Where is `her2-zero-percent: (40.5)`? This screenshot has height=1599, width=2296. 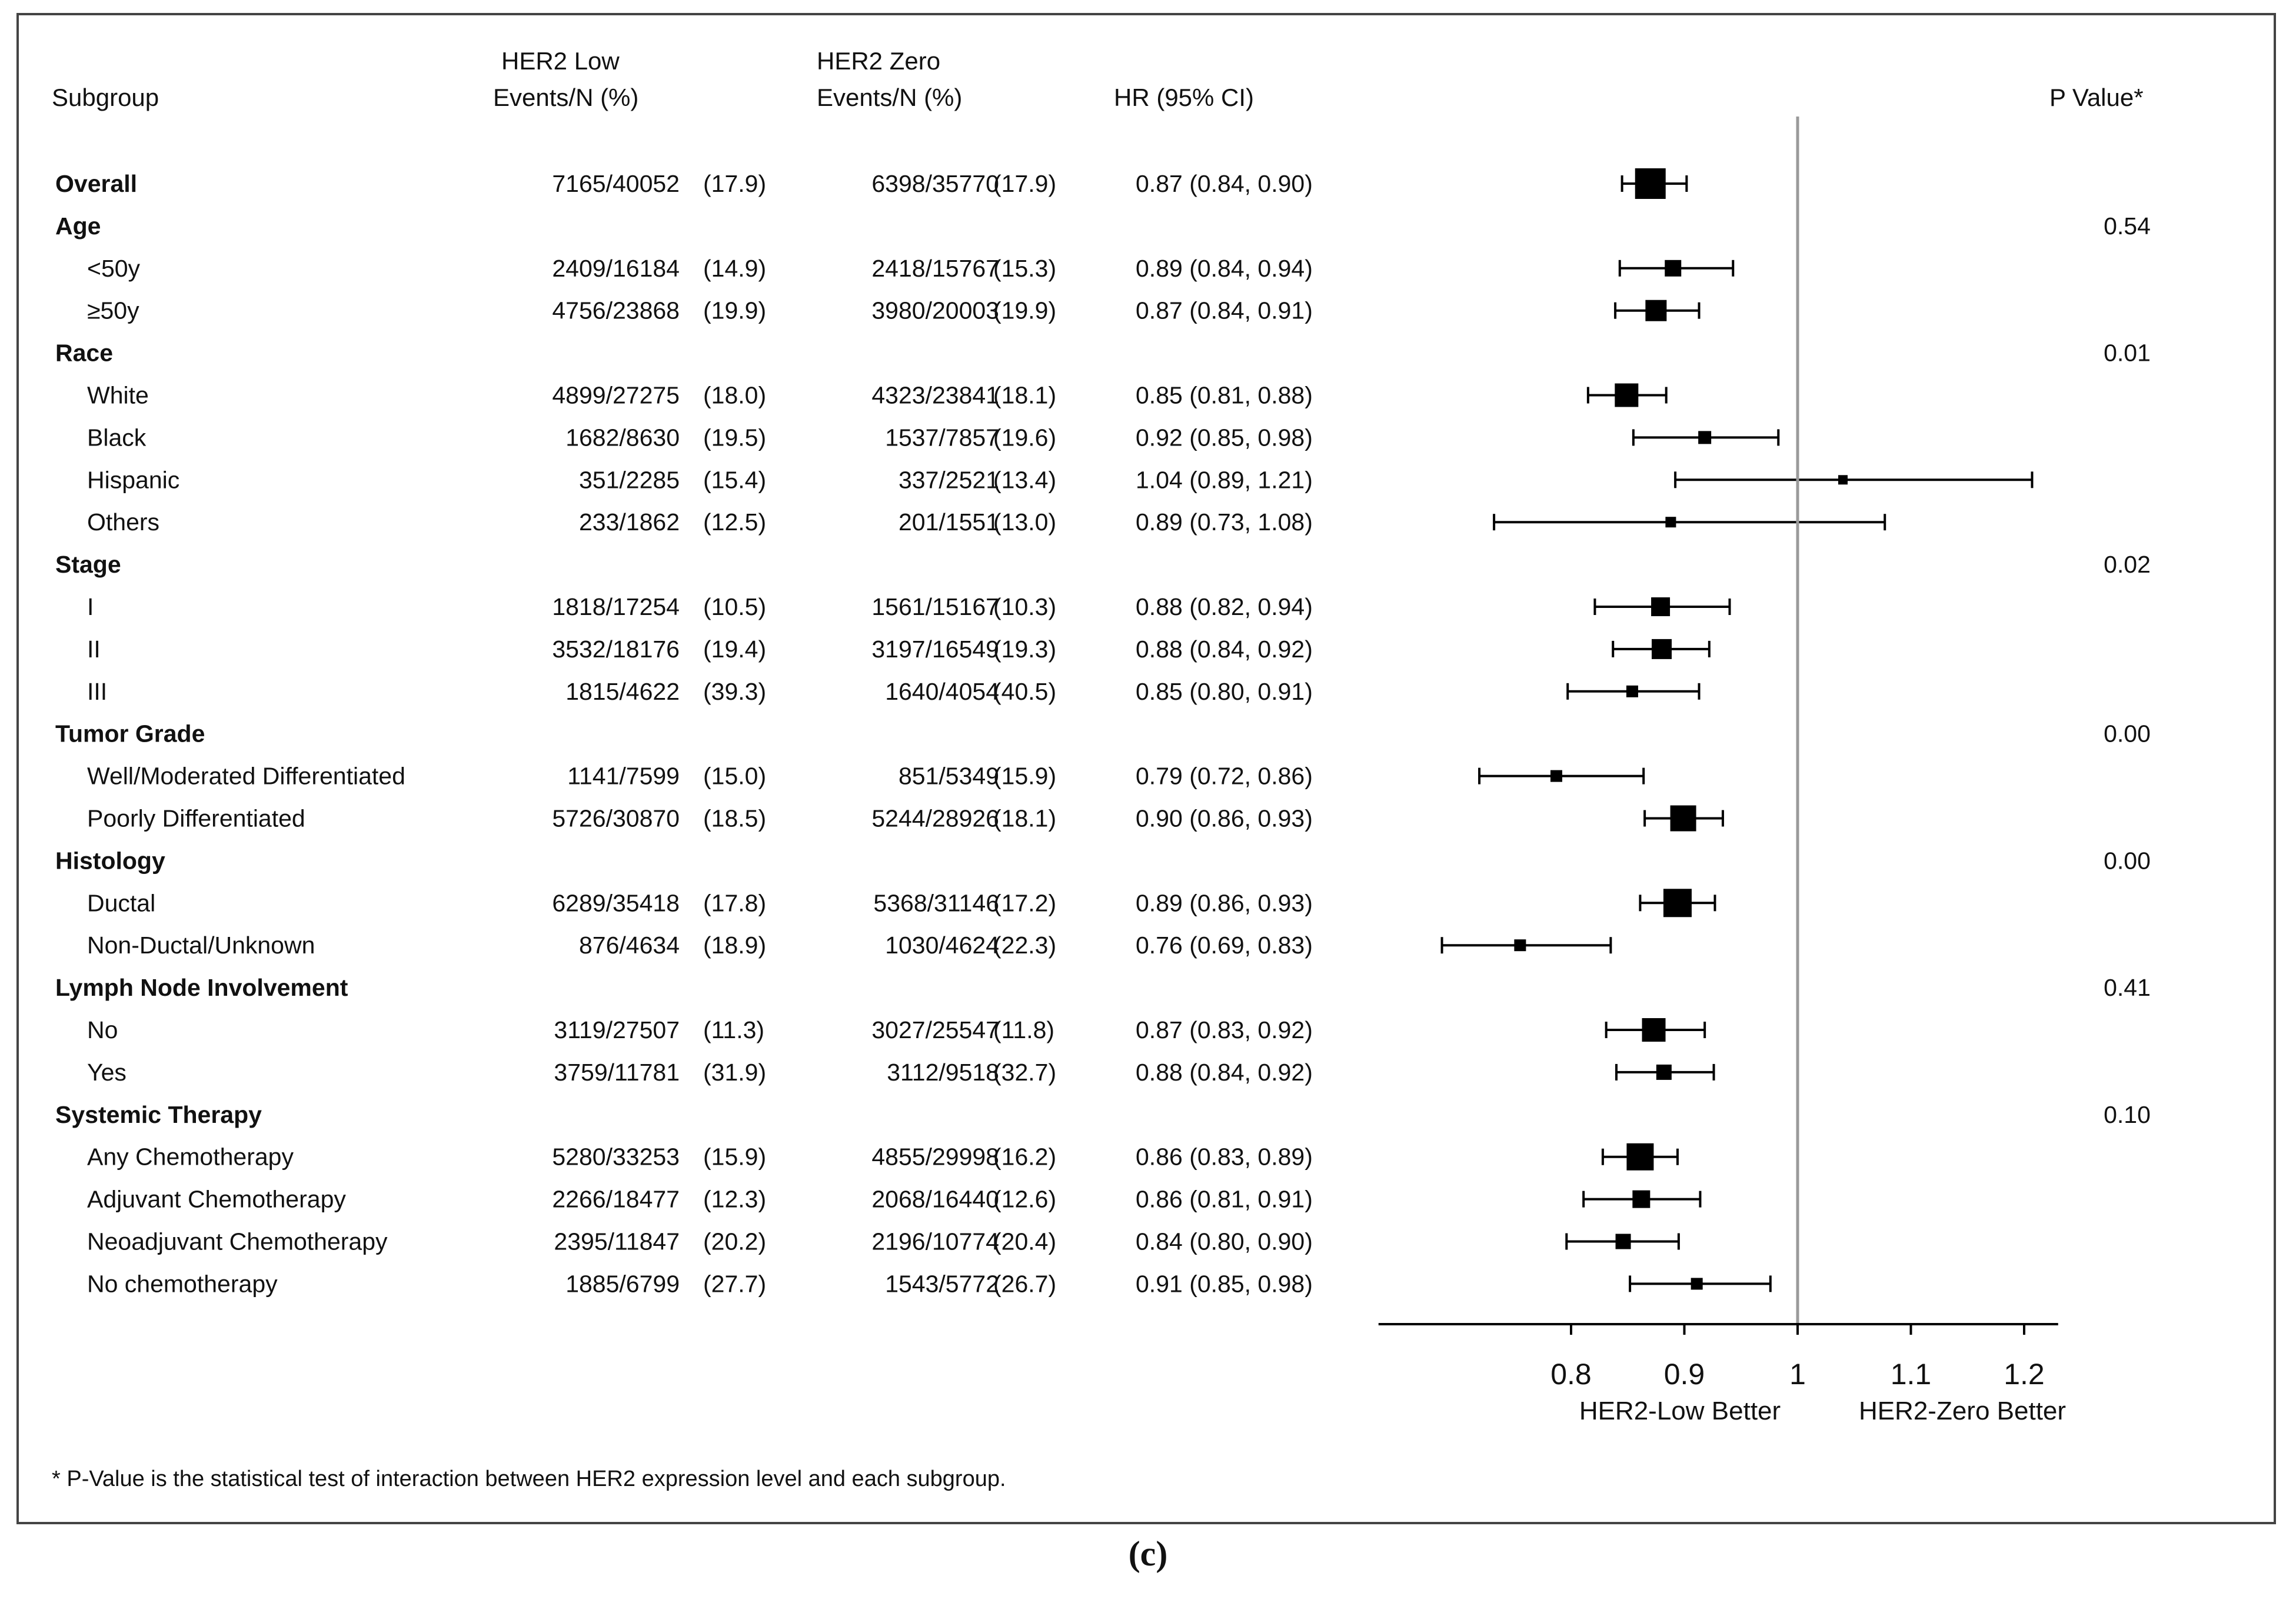 her2-zero-percent: (40.5) is located at coordinates (1024, 691).